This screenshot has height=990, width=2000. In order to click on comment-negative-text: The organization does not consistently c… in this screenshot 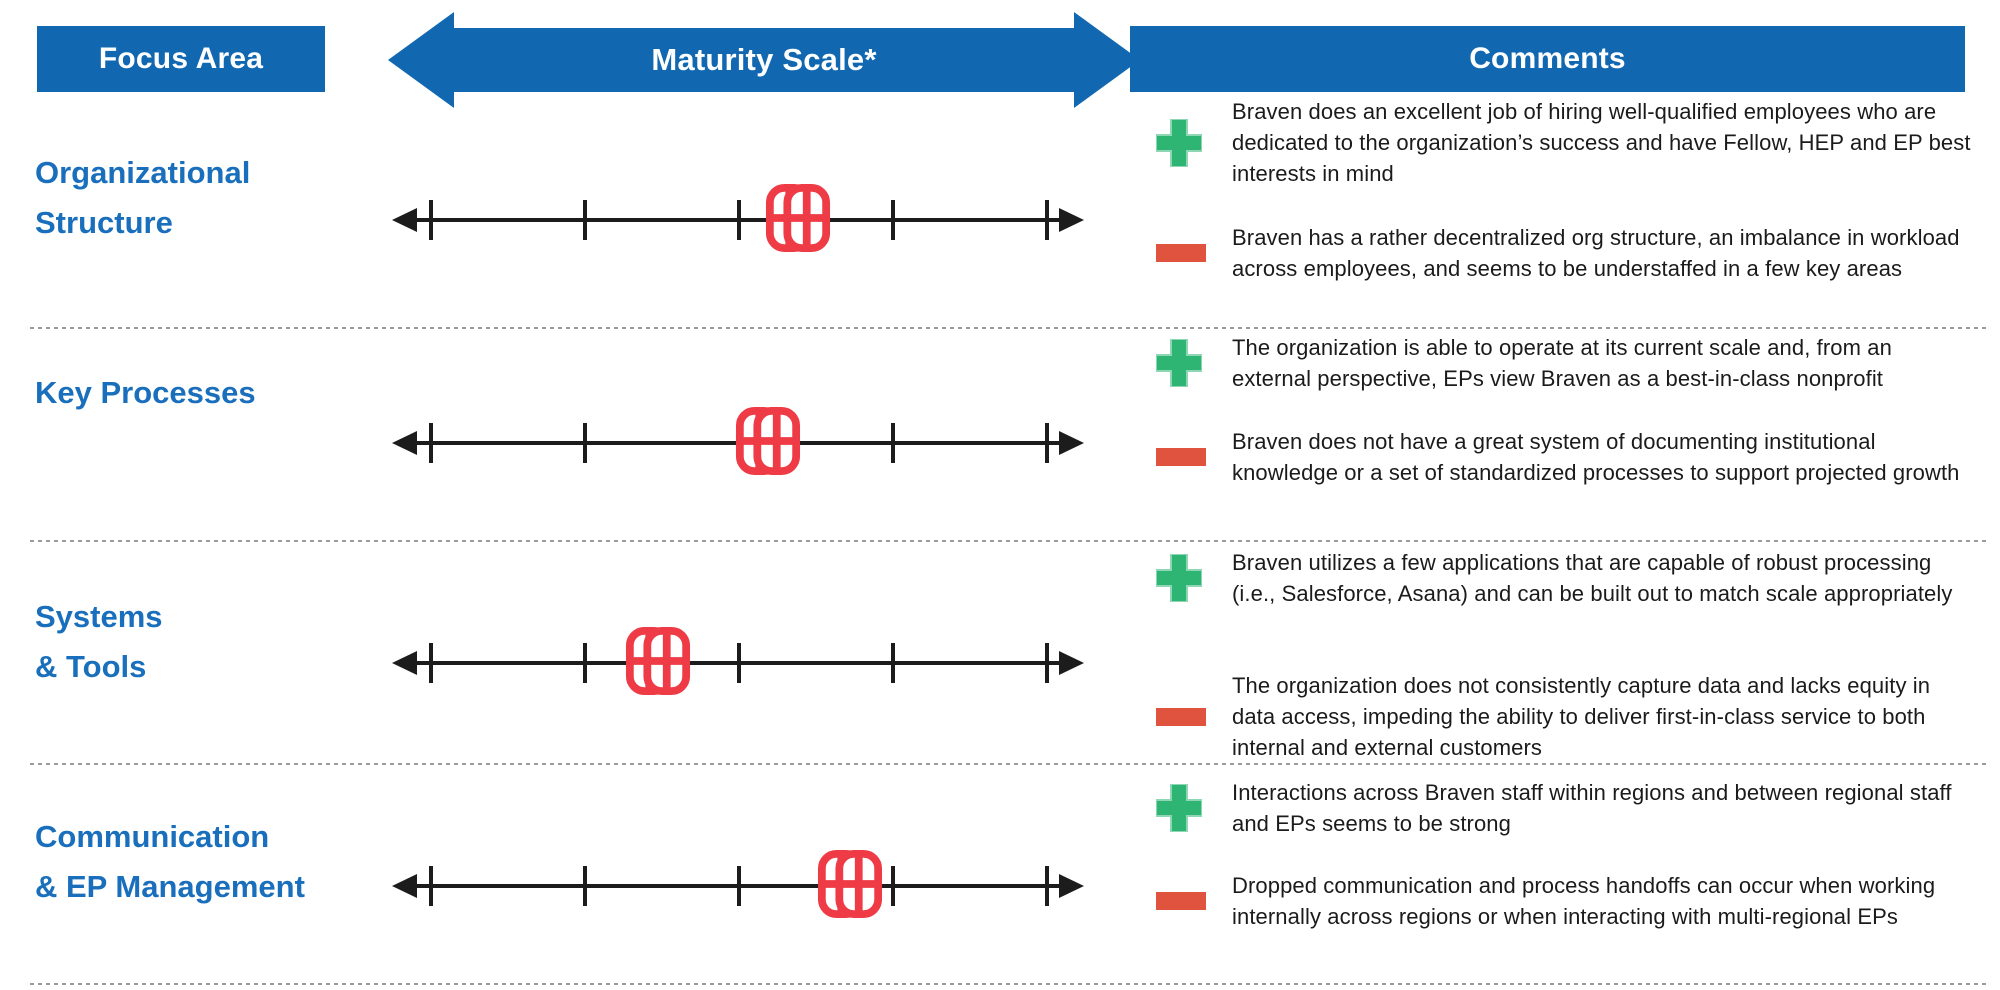, I will do `click(1581, 716)`.